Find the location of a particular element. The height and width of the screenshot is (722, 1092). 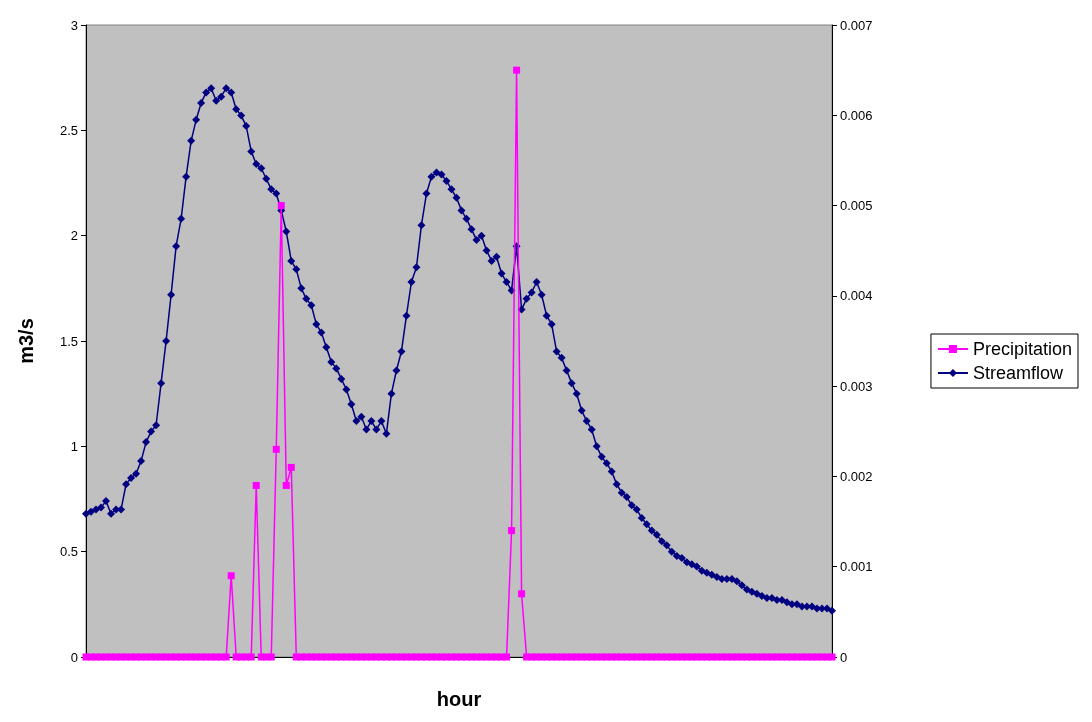

y-tick-label: 3 is located at coordinates (74, 25).